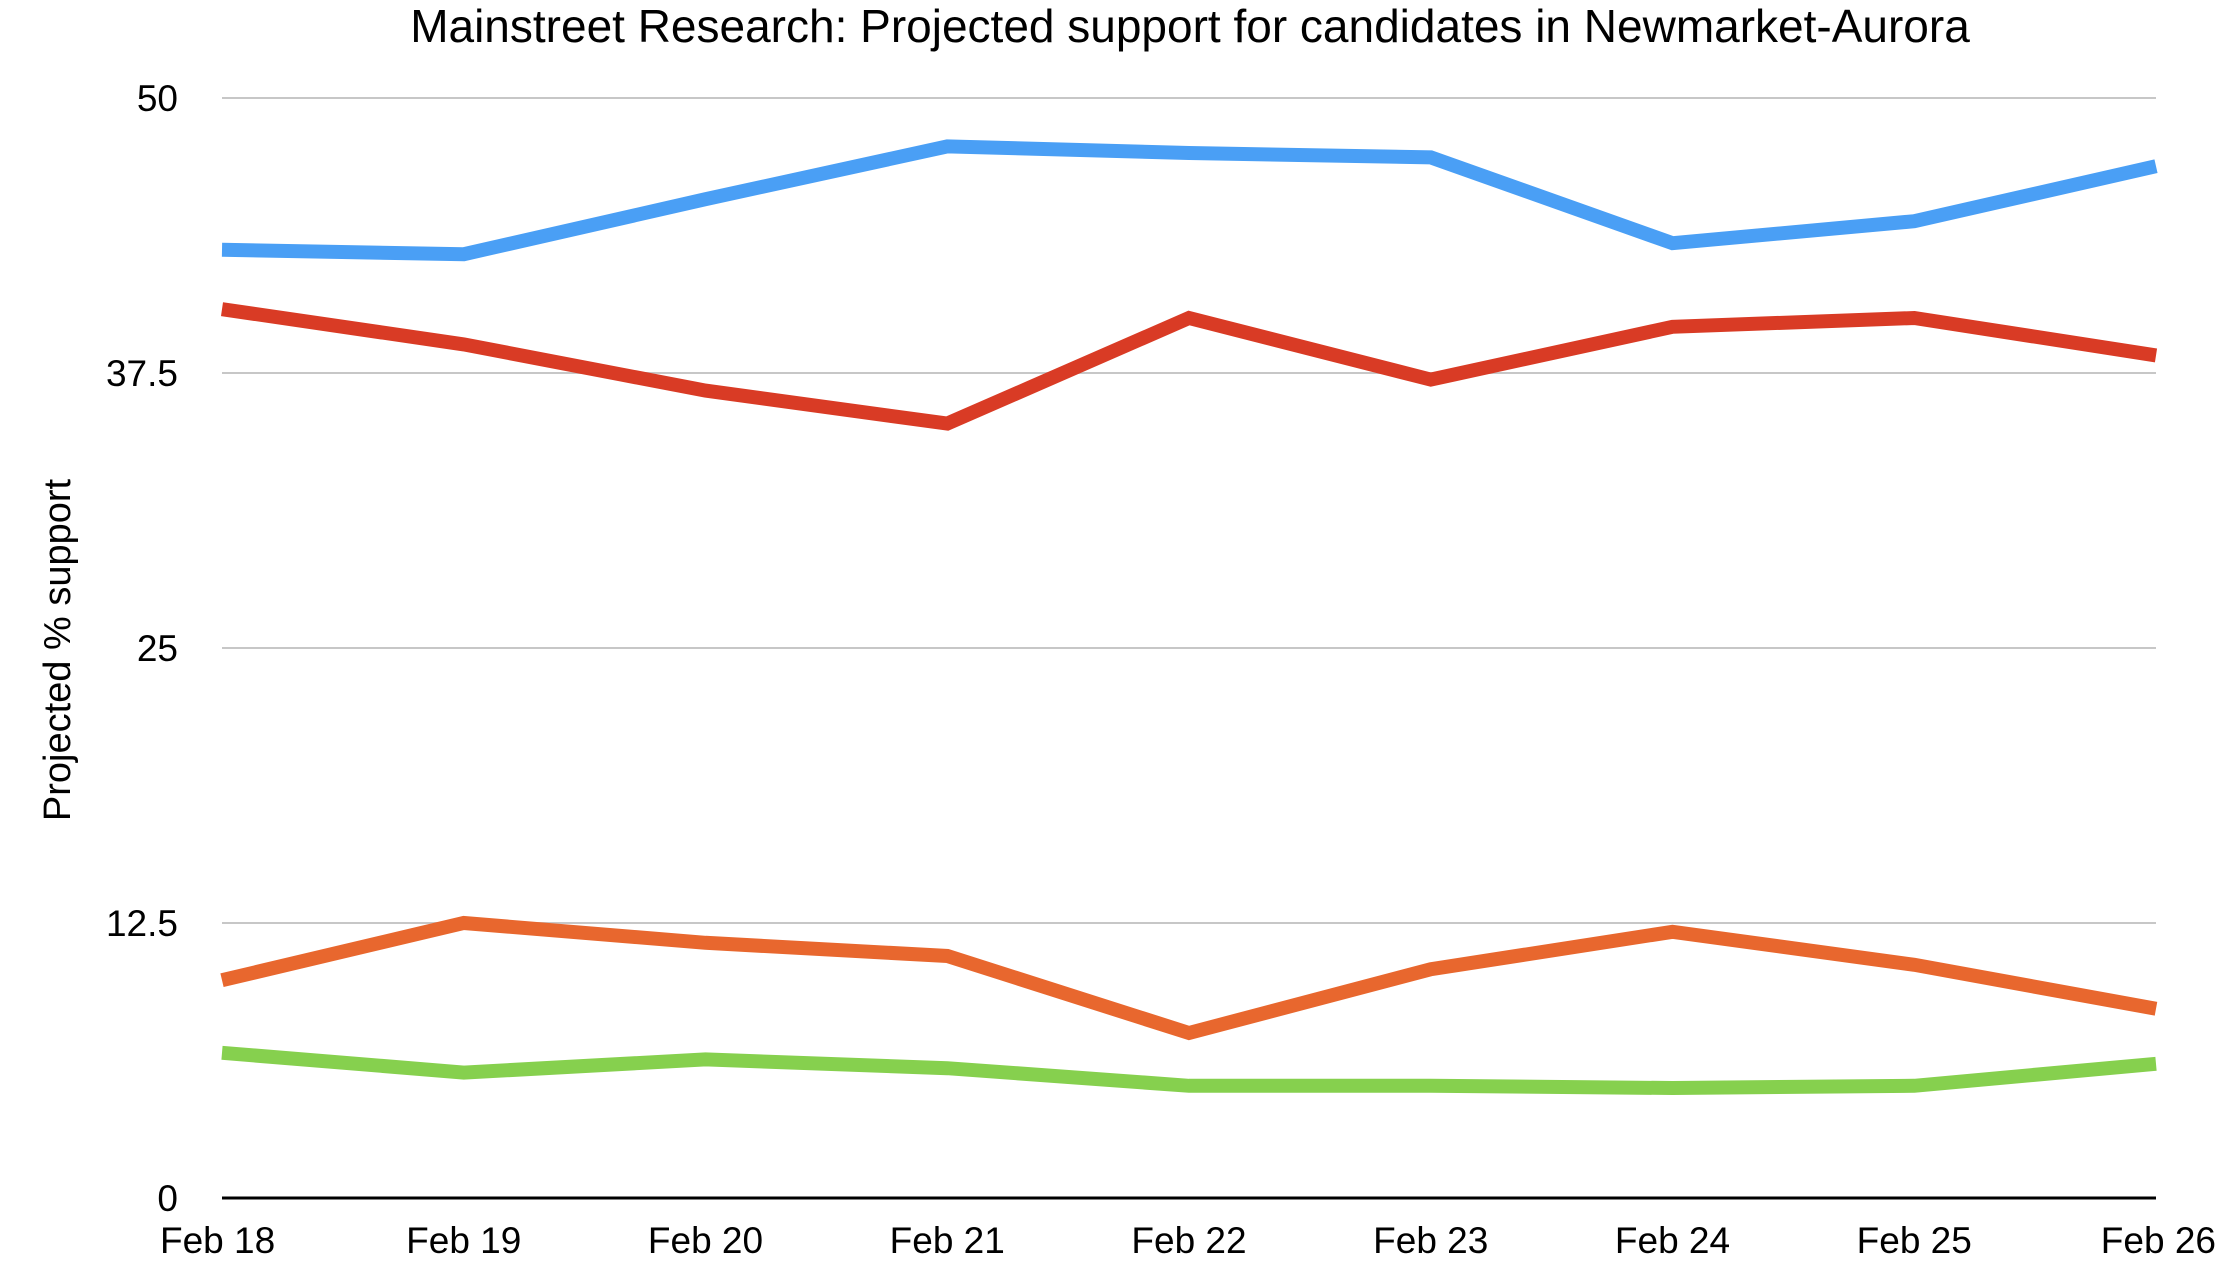  What do you see at coordinates (58, 649) in the screenshot?
I see `y-axis-label: Projected % support` at bounding box center [58, 649].